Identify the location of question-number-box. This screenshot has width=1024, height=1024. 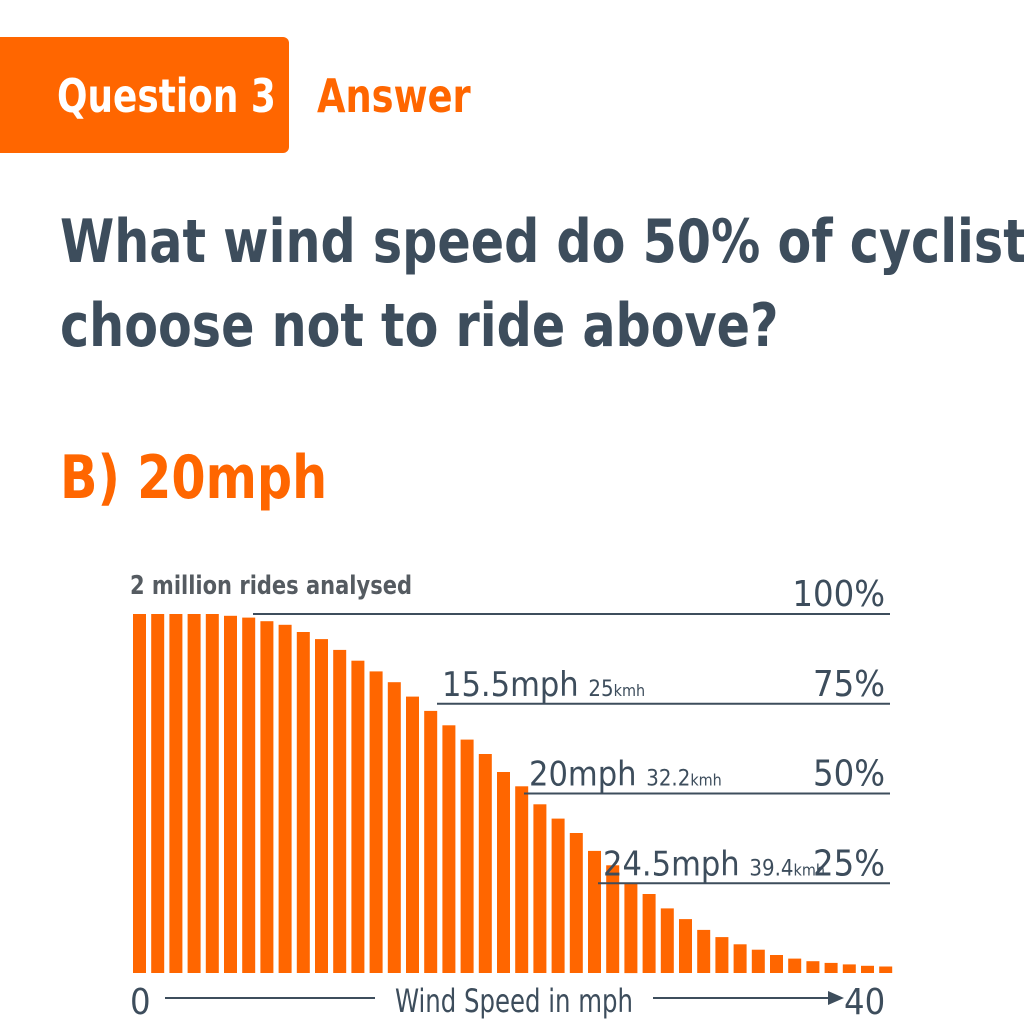
(144, 95).